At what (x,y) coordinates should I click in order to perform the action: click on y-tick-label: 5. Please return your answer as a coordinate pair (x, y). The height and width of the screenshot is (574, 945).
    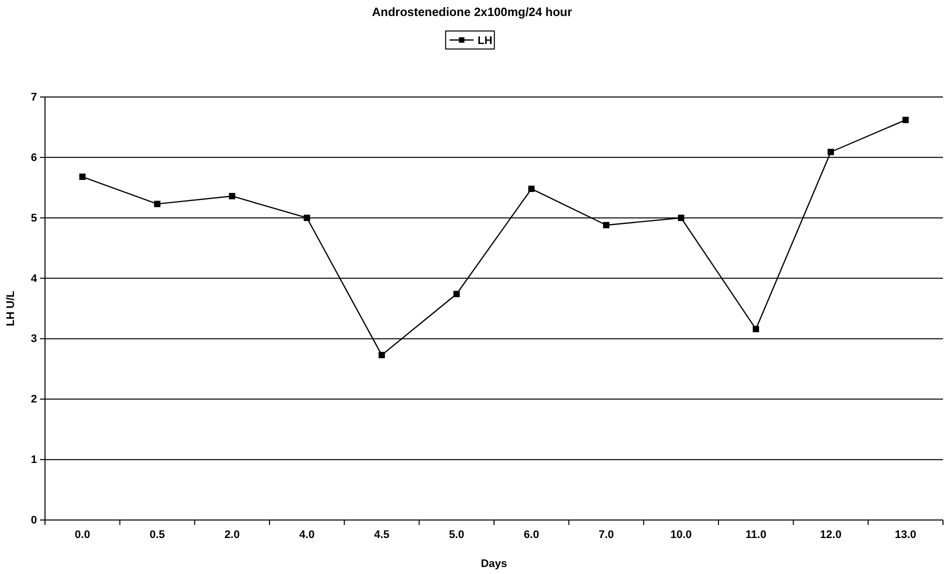
    Looking at the image, I should click on (33, 218).